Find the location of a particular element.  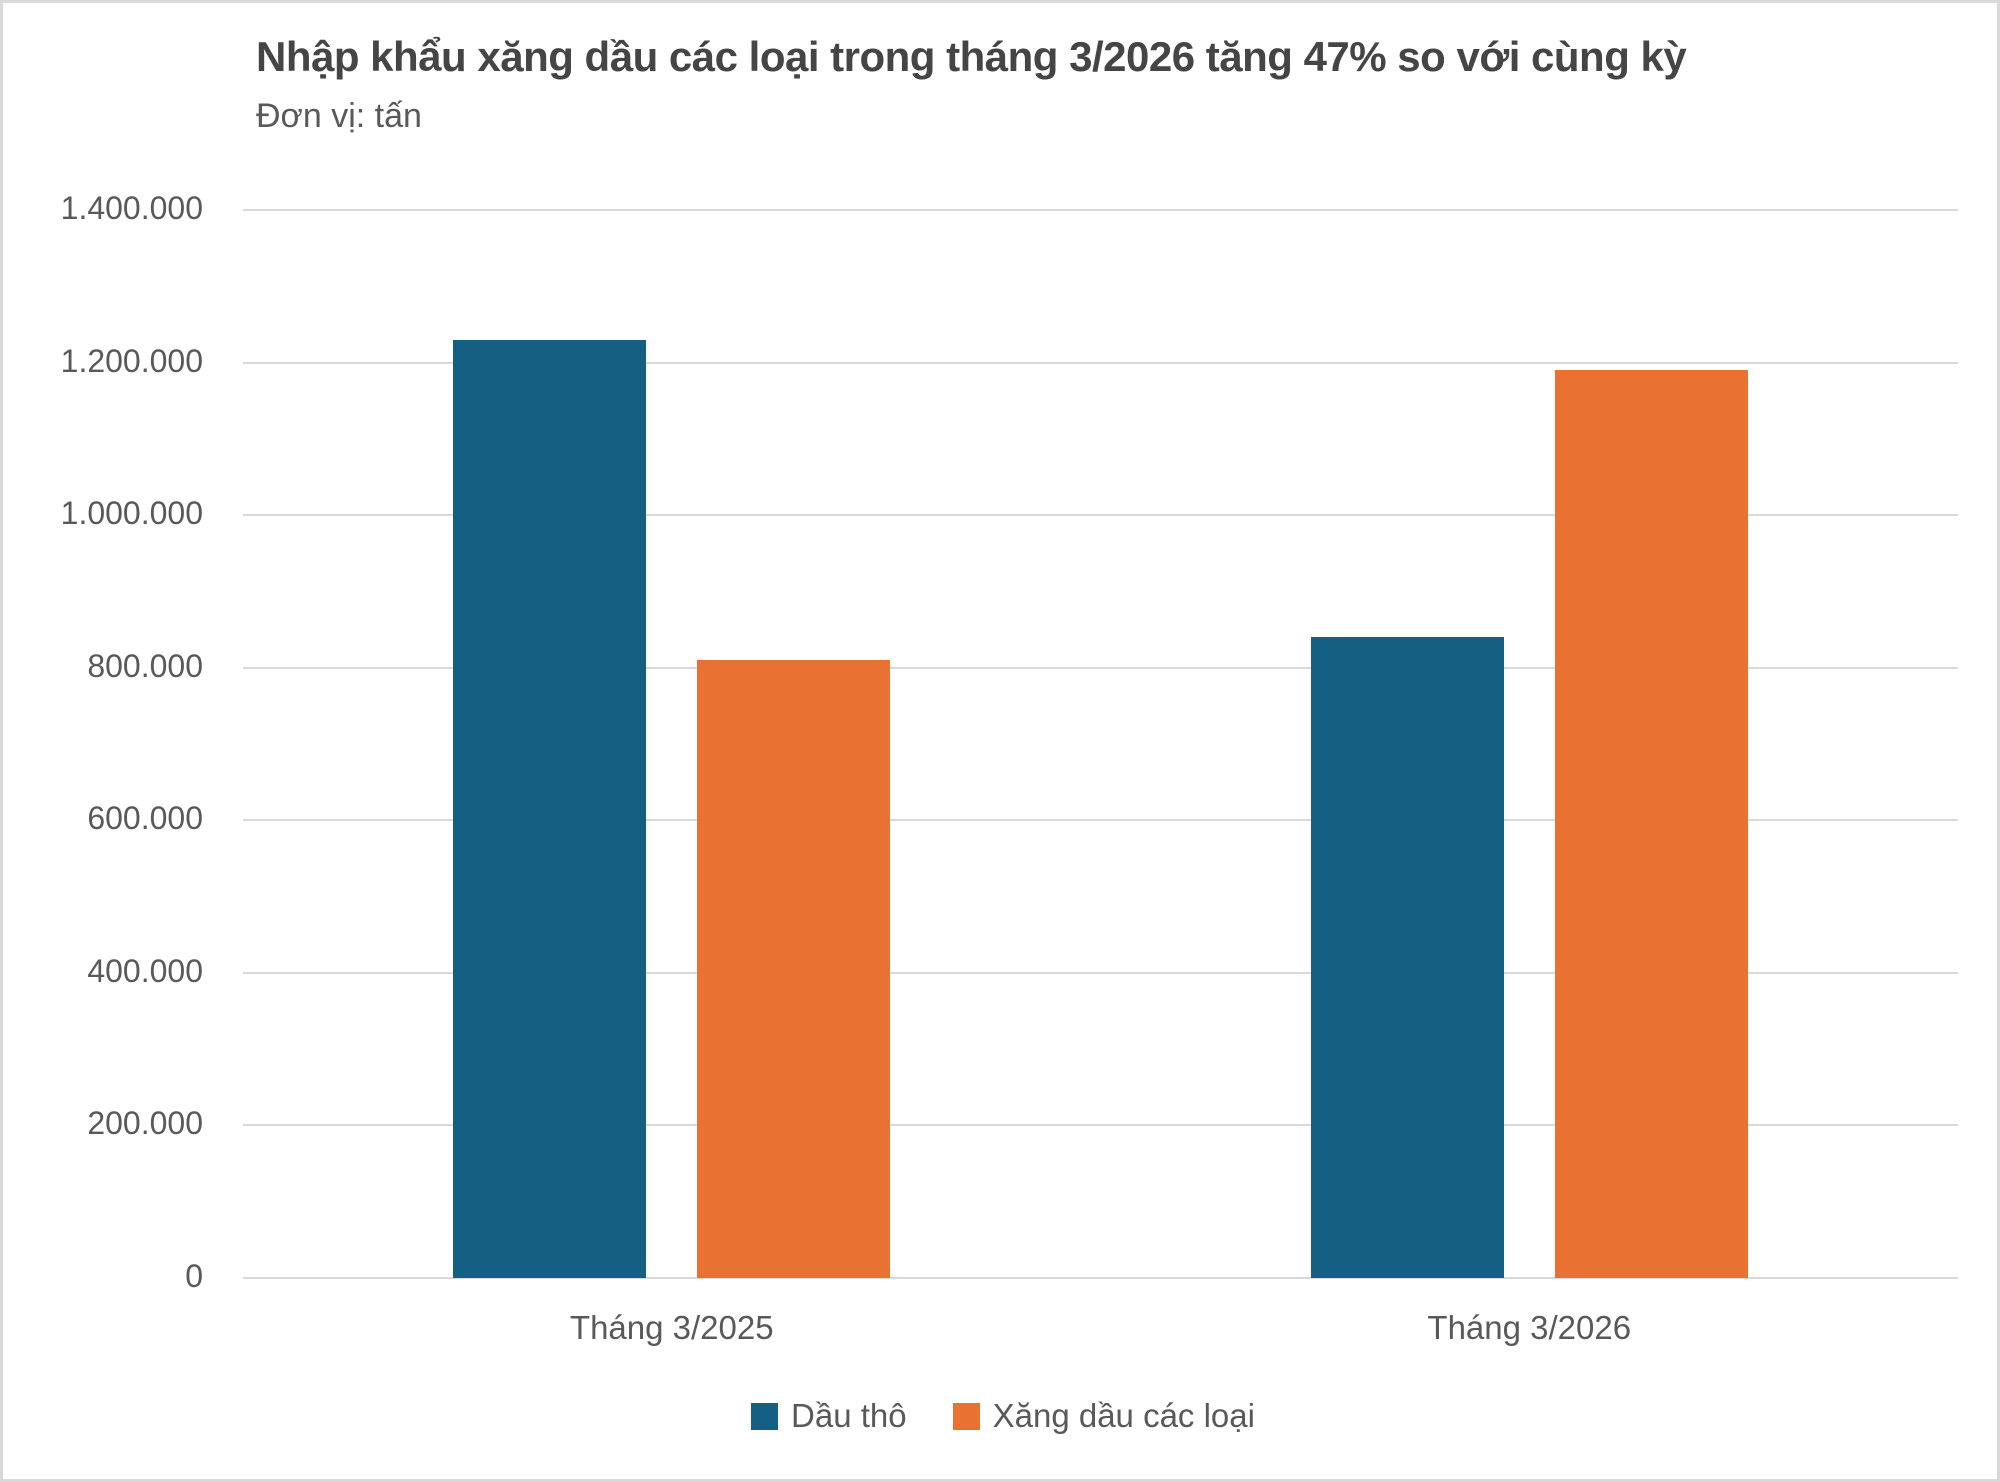

y-axis-tick-label: 1.000.000 is located at coordinates (131, 513).